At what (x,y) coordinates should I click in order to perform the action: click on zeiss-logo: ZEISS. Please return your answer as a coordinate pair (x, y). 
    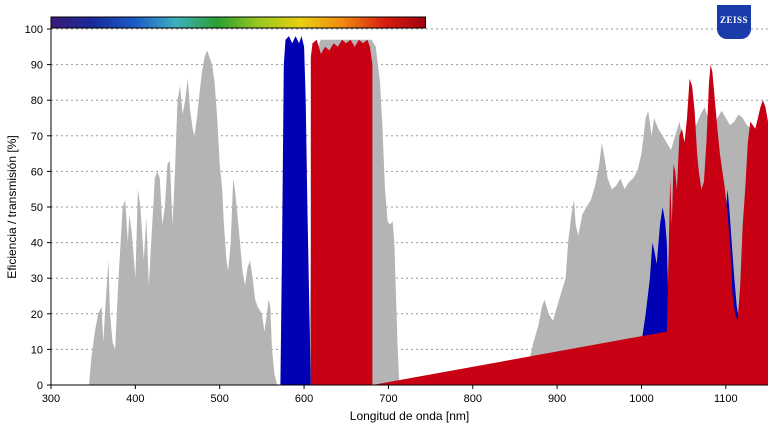
    Looking at the image, I should click on (734, 22).